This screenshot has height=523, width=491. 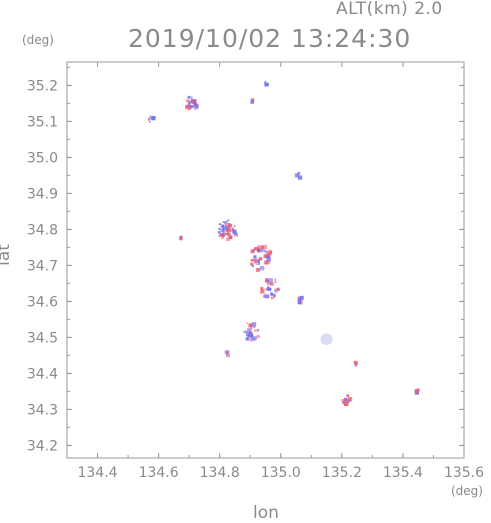 I want to click on lon-tick-label: 134.8, so click(x=220, y=473).